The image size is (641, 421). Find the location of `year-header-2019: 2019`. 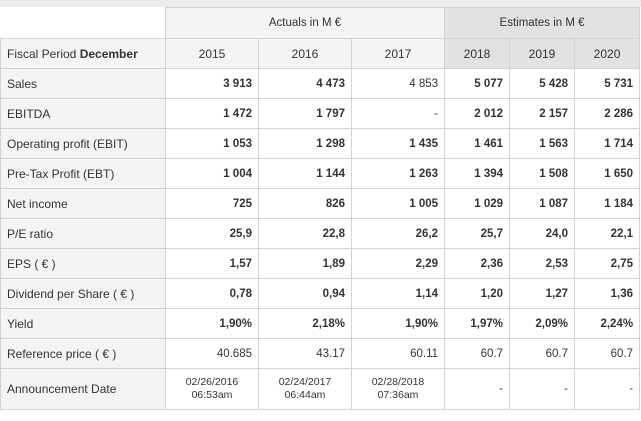

year-header-2019: 2019 is located at coordinates (542, 53).